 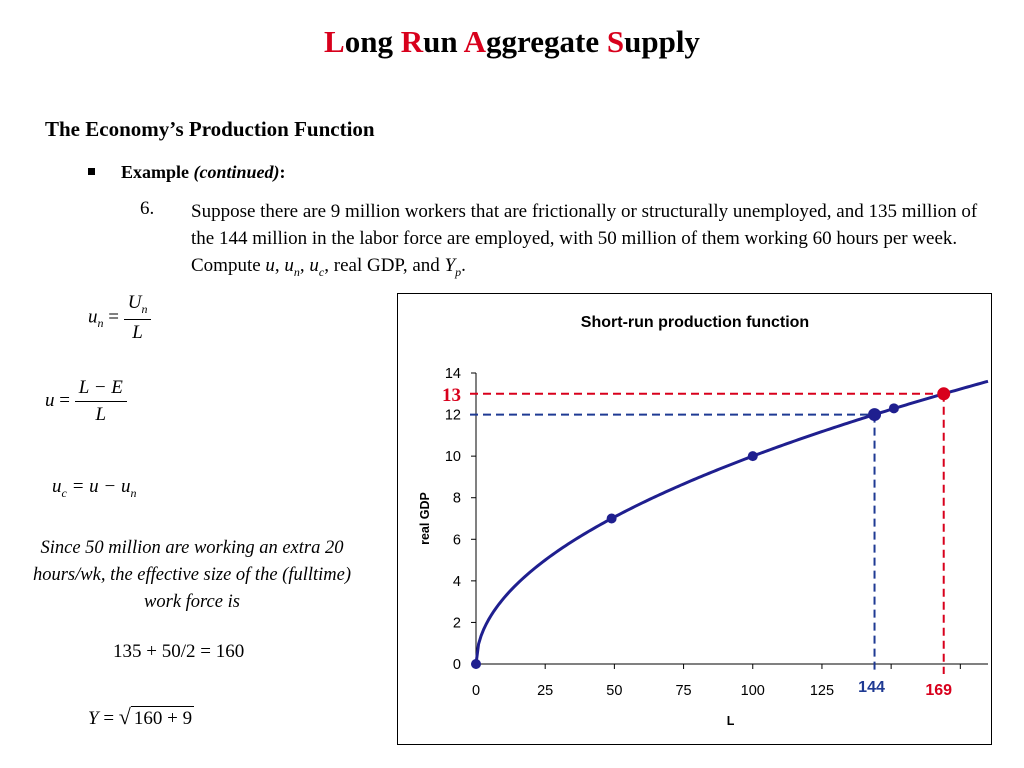 I want to click on y-tick-label: 14, so click(x=453, y=374).